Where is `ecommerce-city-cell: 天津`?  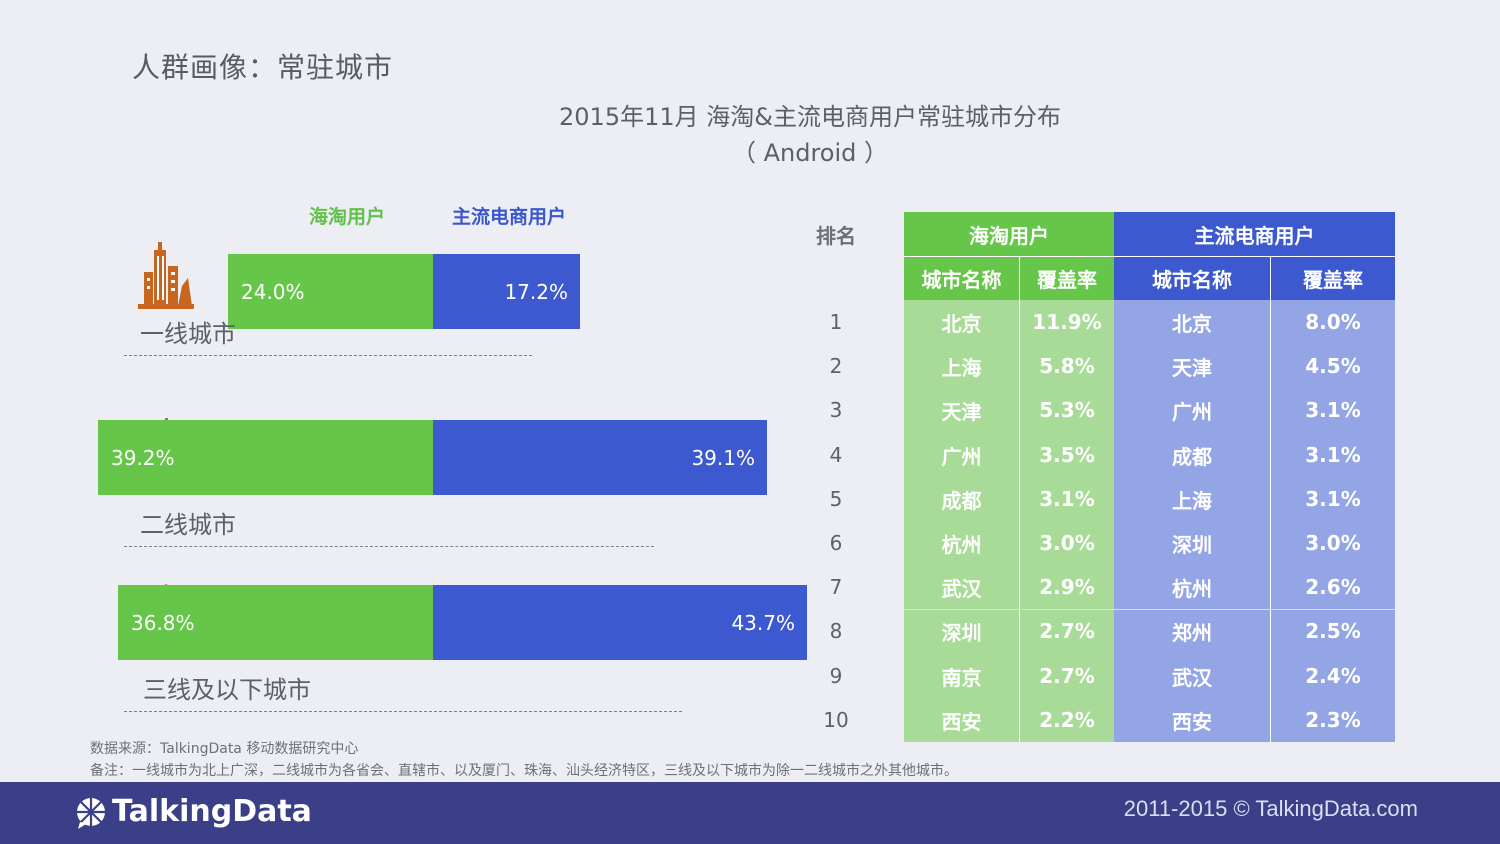 ecommerce-city-cell: 天津 is located at coordinates (1192, 367).